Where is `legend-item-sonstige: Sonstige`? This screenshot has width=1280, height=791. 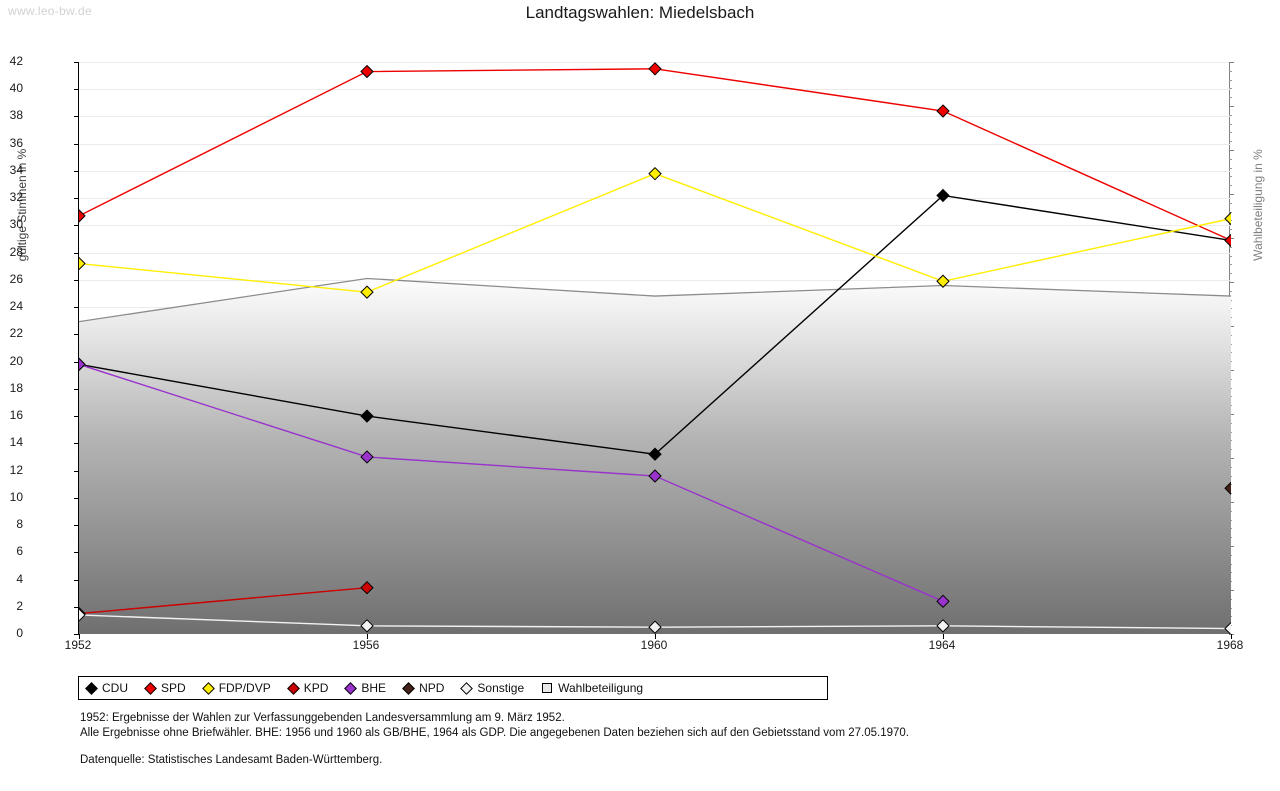 legend-item-sonstige: Sonstige is located at coordinates (492, 688).